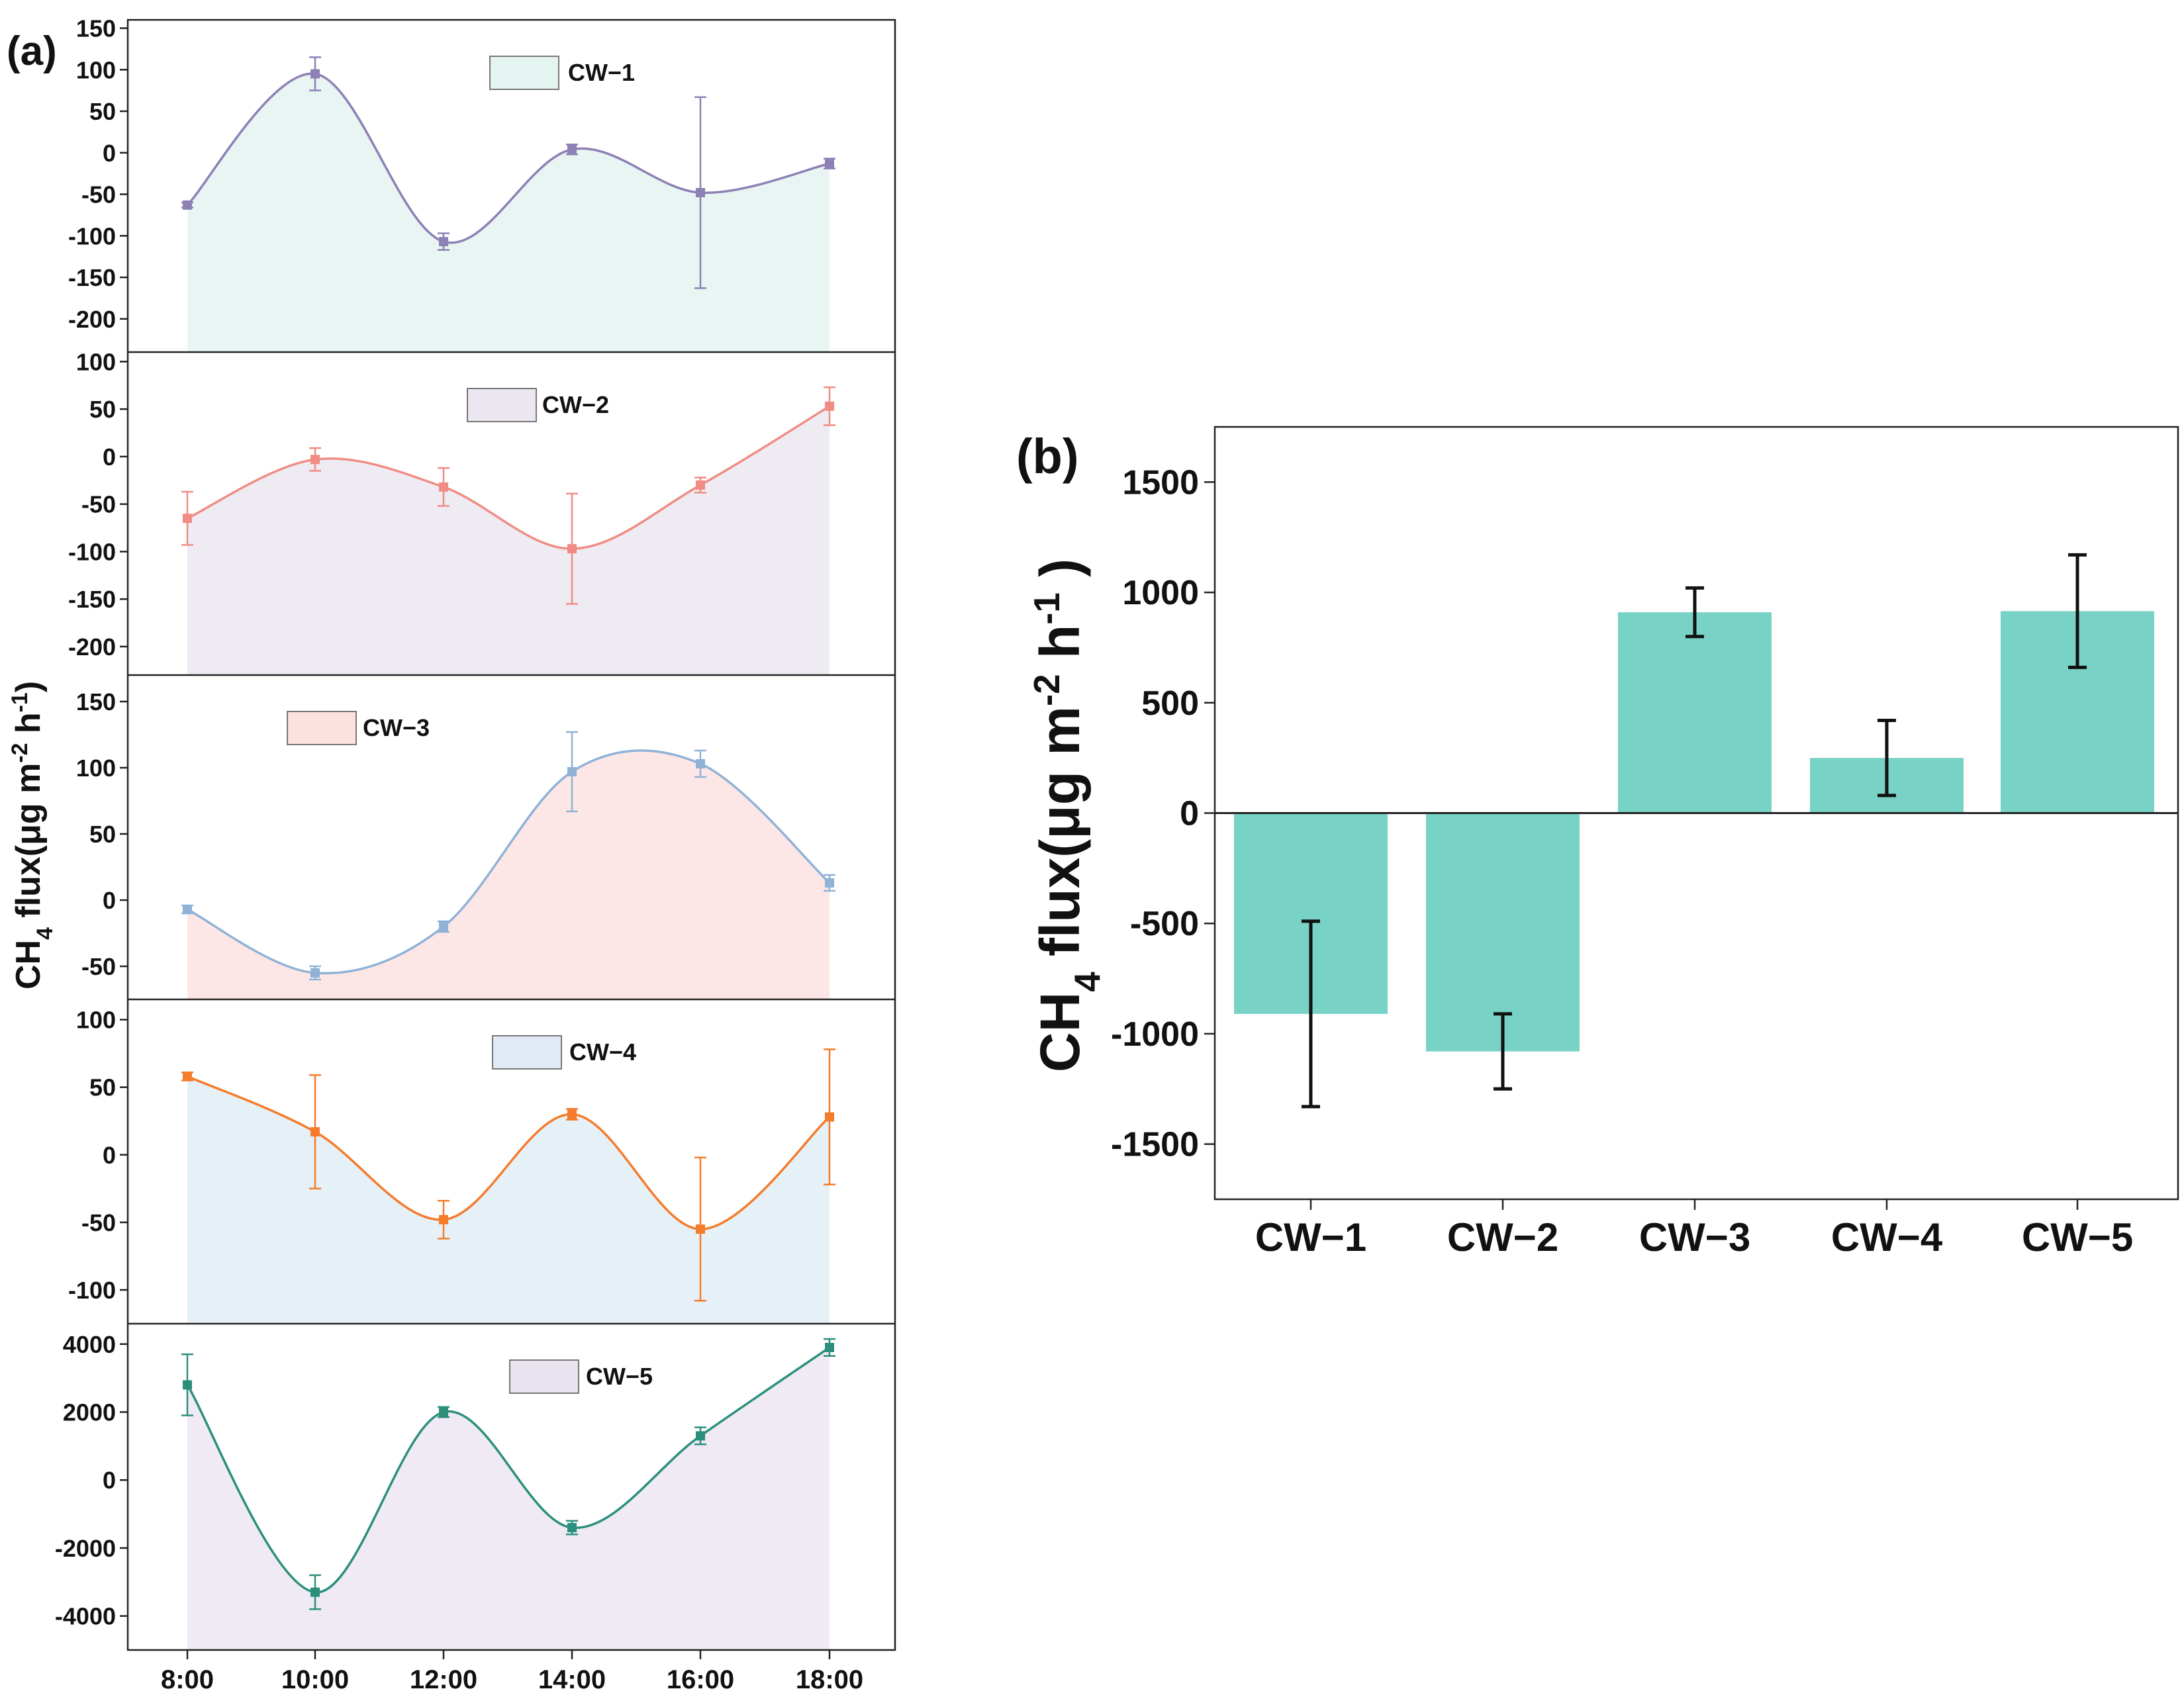 Image resolution: width=2184 pixels, height=1693 pixels. Describe the element at coordinates (601, 72) in the screenshot. I see `legend-label-cw-1: CW−1` at that location.